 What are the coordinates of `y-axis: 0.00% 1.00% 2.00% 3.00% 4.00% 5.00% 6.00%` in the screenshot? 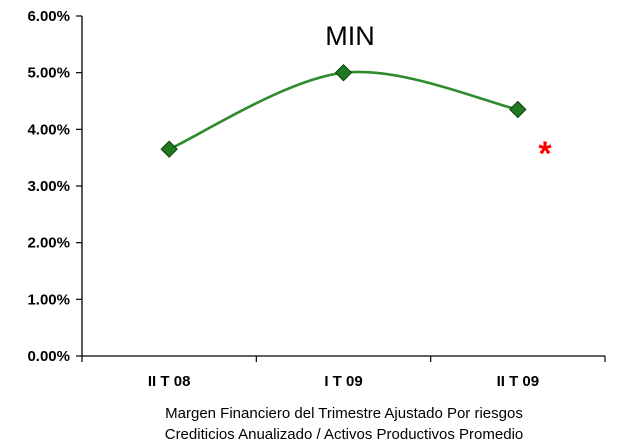 It's located at (55, 186).